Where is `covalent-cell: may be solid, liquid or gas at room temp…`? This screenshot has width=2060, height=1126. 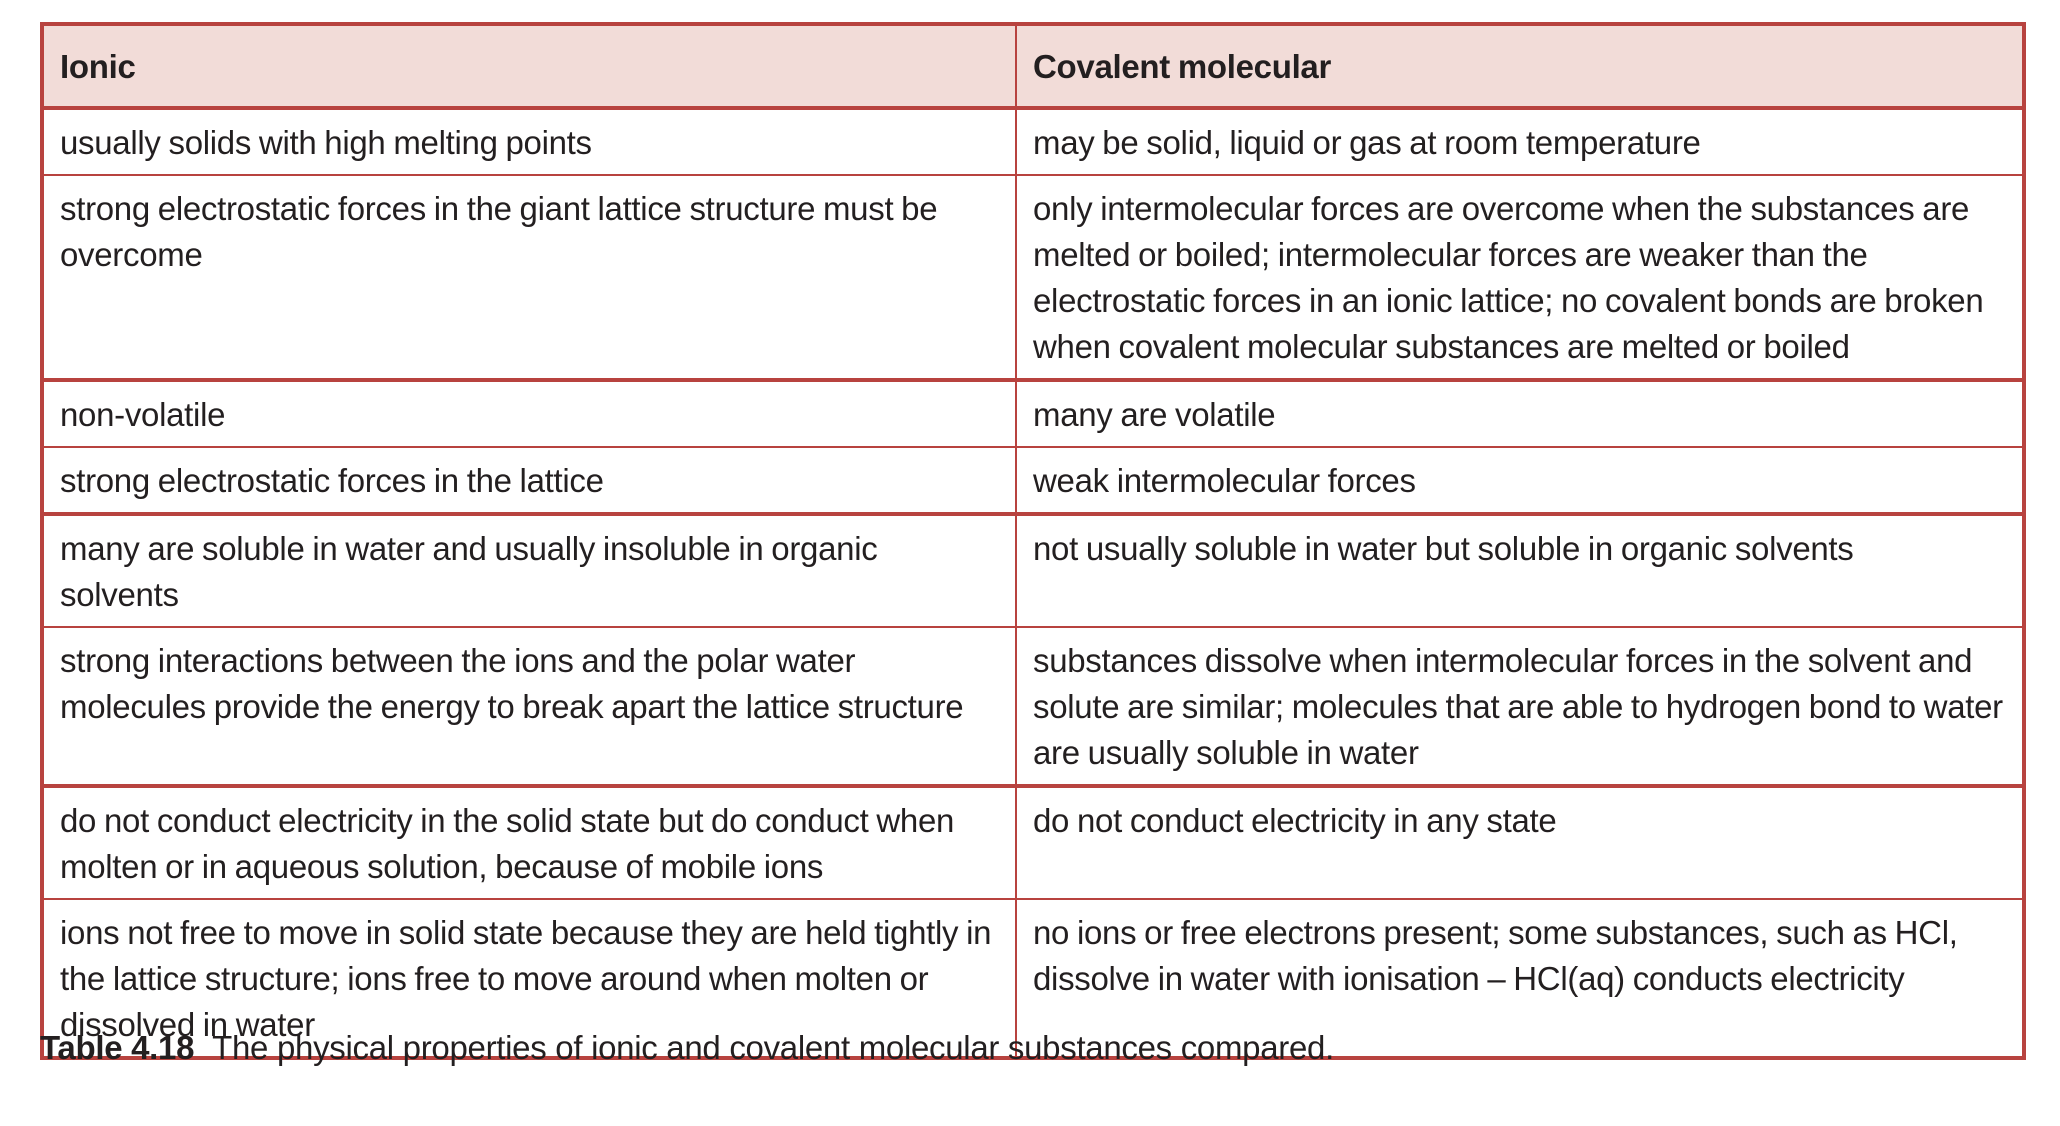
covalent-cell: may be solid, liquid or gas at room temp… is located at coordinates (1520, 141).